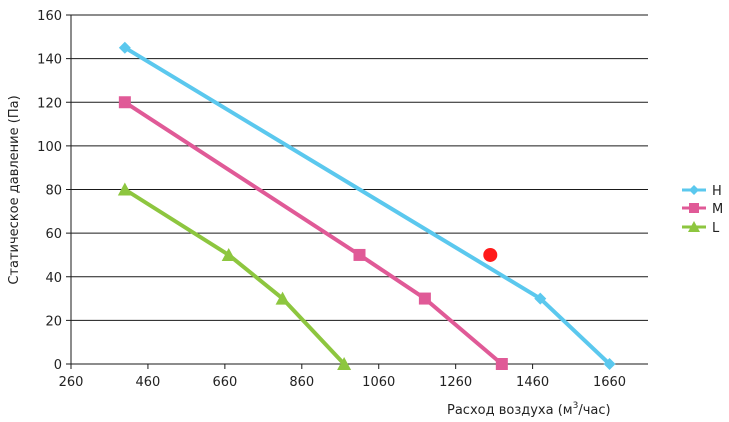 Image resolution: width=729 pixels, height=422 pixels. I want to click on legend-label-m: M, so click(717, 209).